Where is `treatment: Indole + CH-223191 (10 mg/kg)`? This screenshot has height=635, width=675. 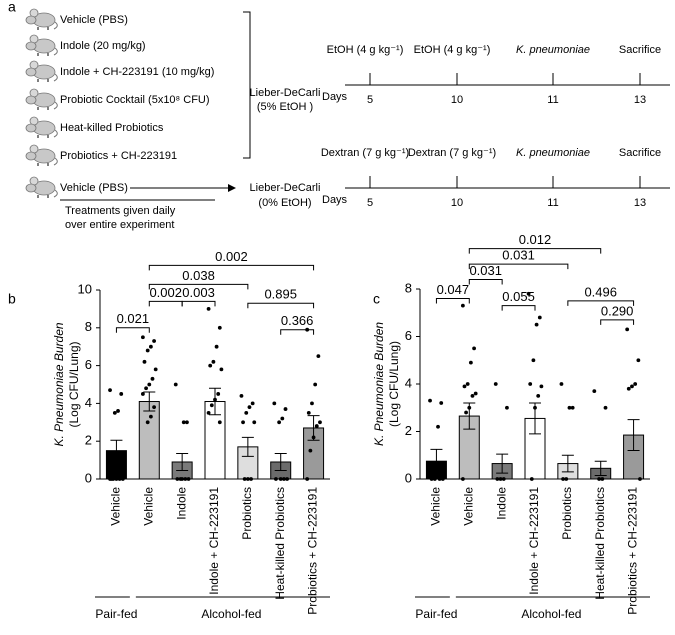 treatment: Indole + CH-223191 (10 mg/kg) is located at coordinates (137, 72).